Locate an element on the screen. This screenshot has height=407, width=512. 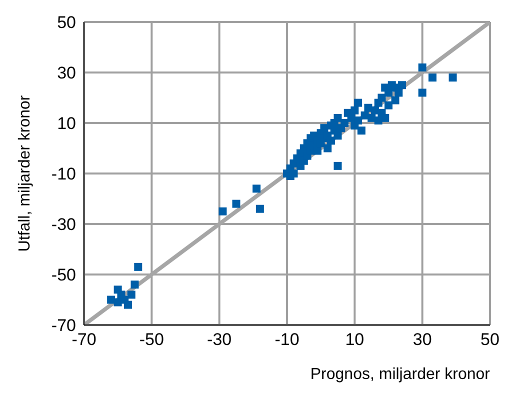
y-tick-label: 50 is located at coordinates (66, 22).